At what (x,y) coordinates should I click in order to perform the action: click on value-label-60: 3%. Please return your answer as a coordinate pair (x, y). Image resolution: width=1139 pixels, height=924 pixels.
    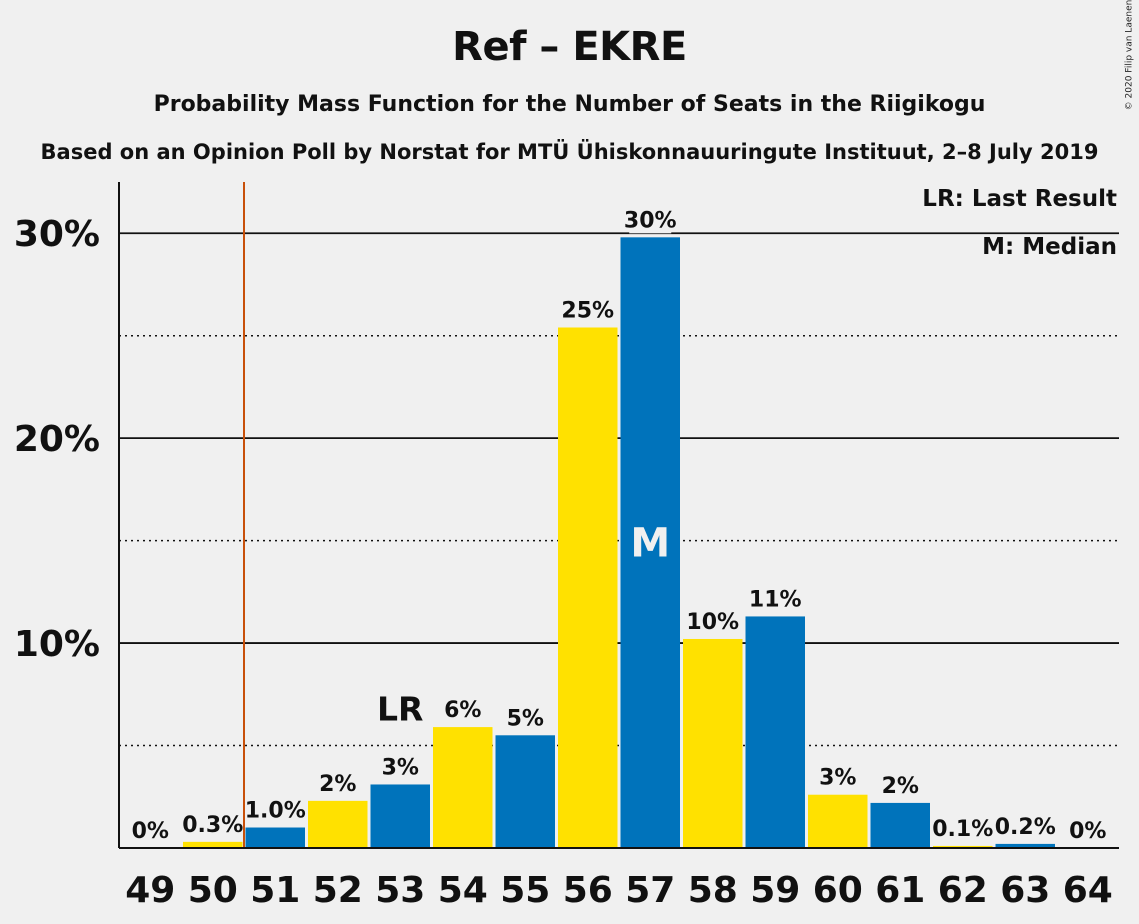
    Looking at the image, I should click on (837, 778).